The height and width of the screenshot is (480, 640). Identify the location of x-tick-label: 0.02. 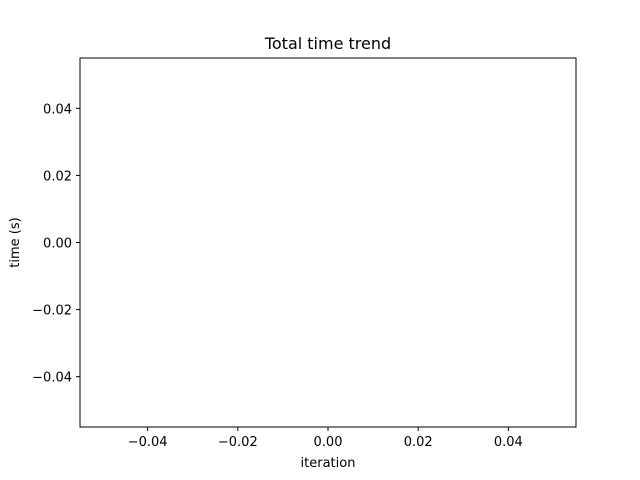
(418, 442).